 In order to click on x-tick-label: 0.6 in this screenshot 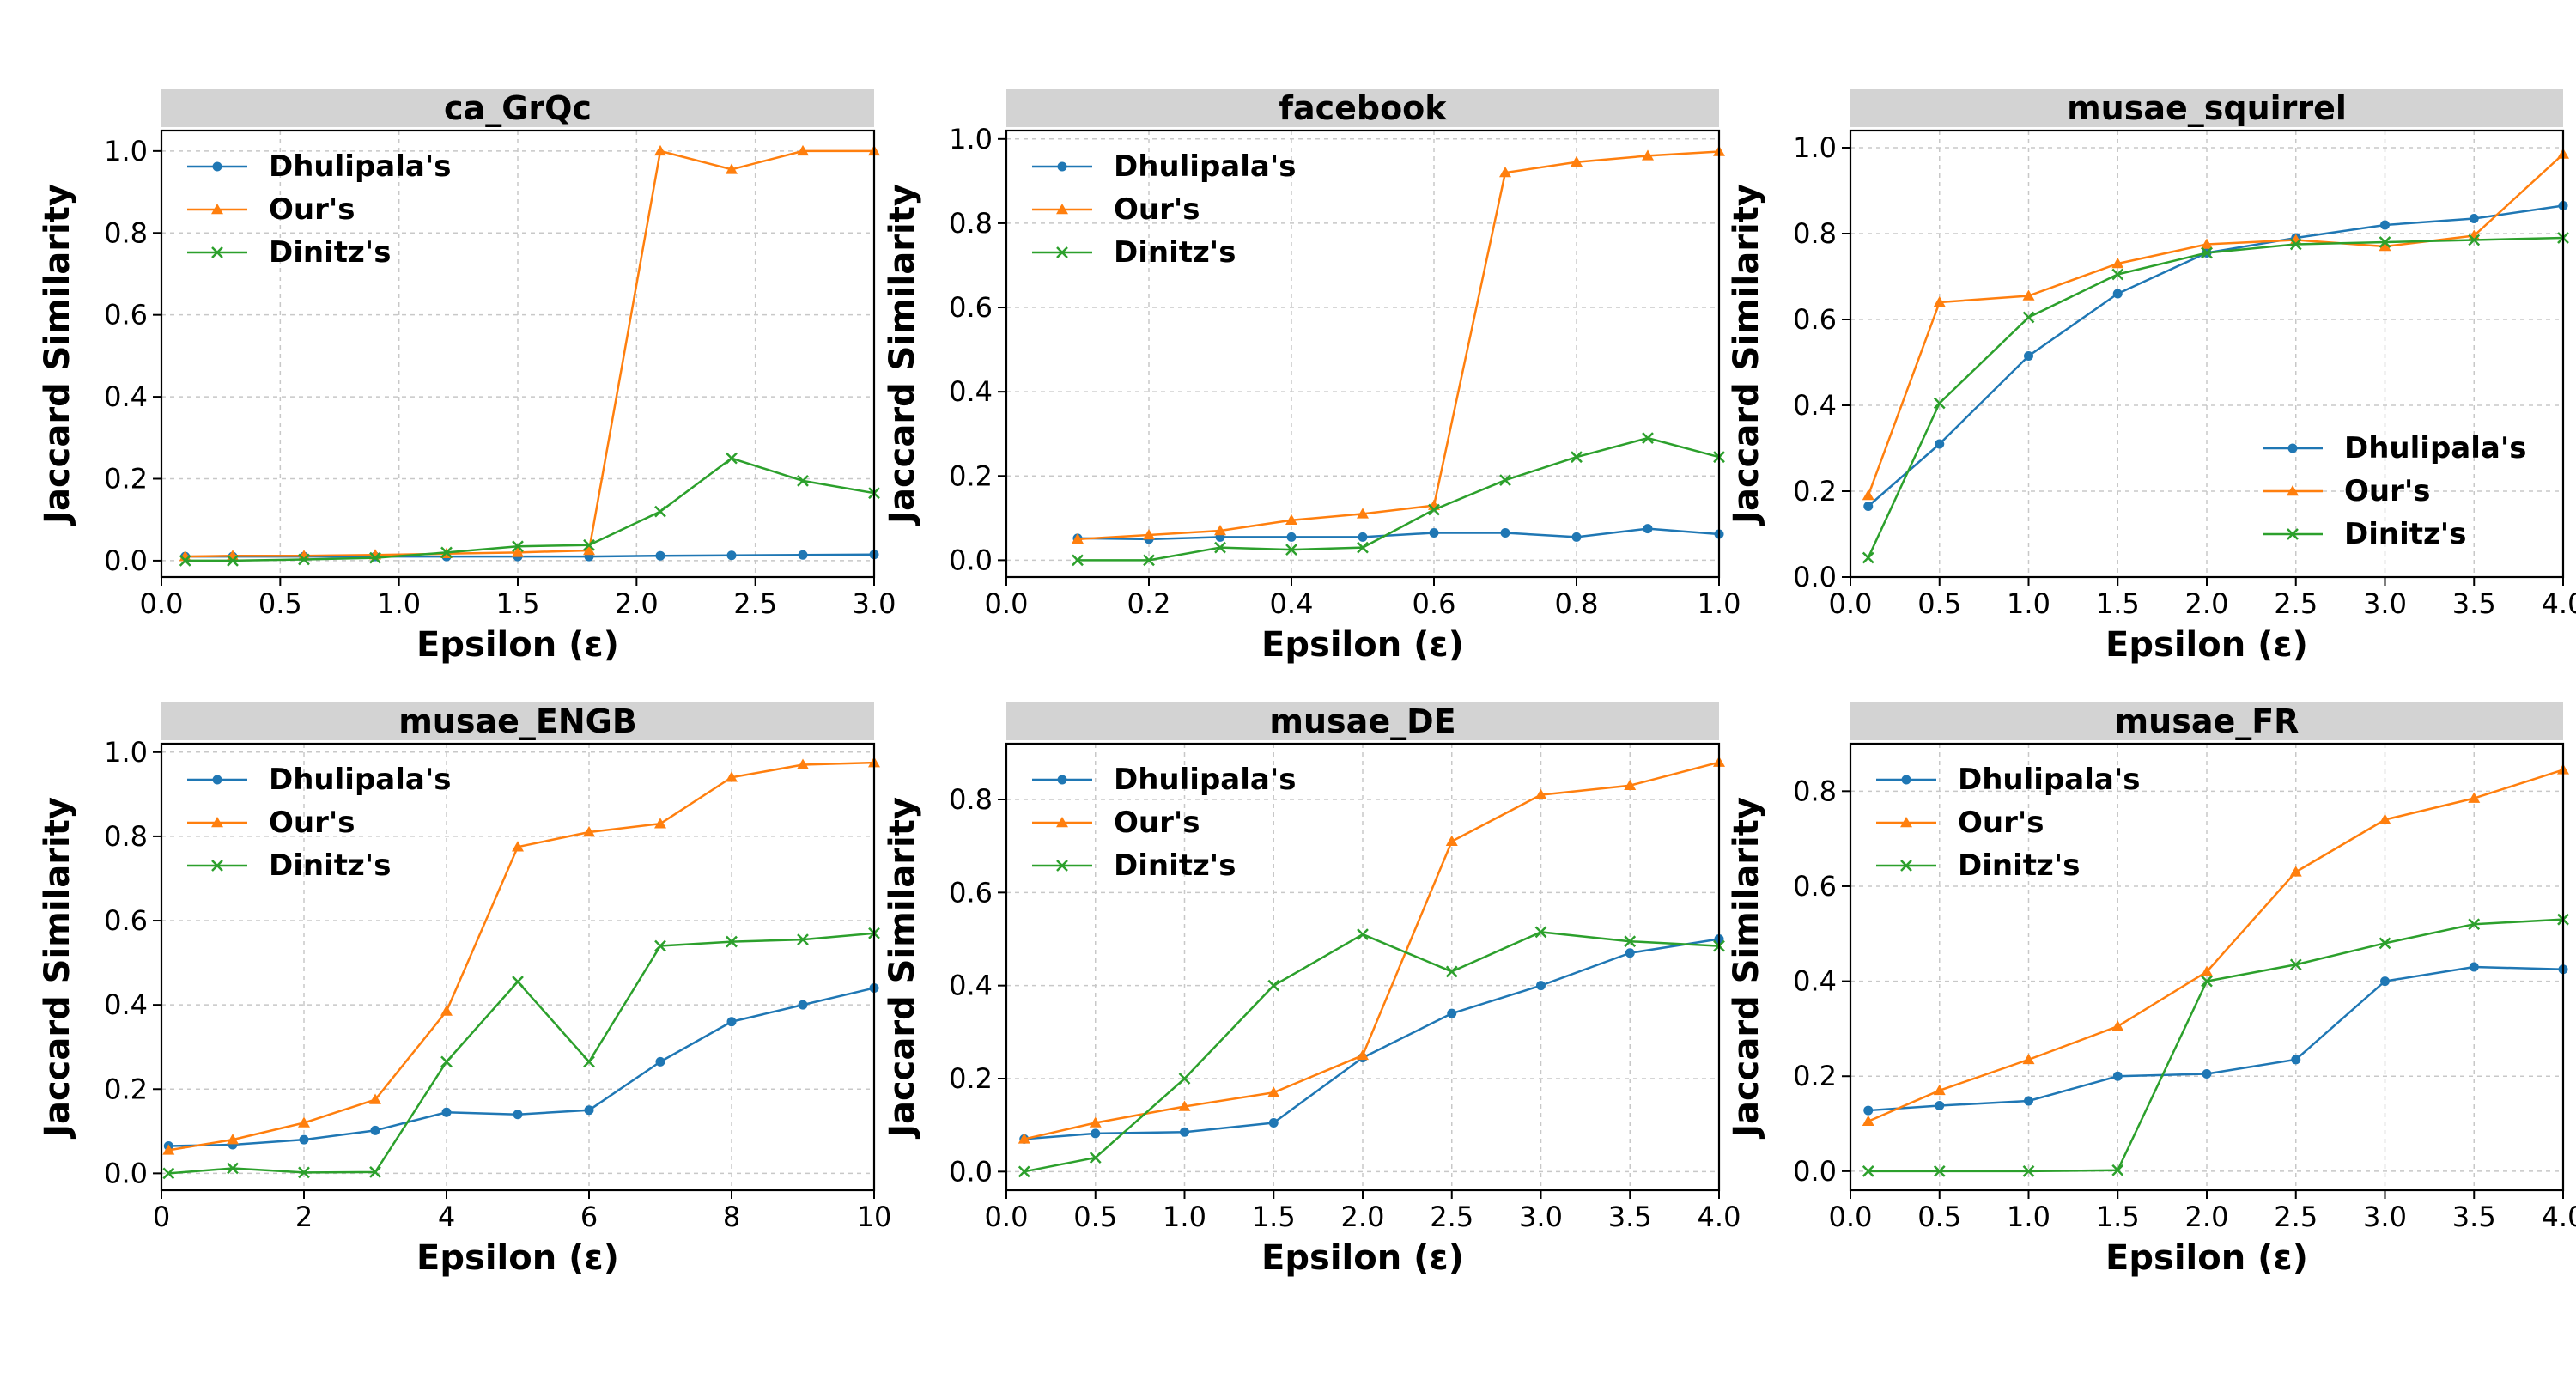, I will do `click(1434, 603)`.